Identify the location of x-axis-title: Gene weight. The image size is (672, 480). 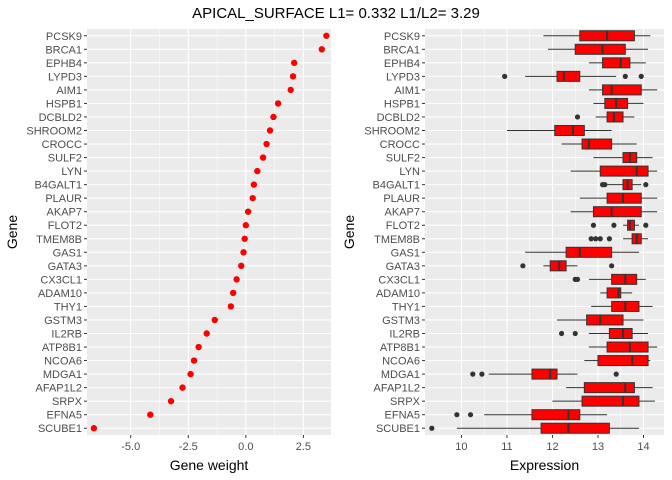
(209, 465).